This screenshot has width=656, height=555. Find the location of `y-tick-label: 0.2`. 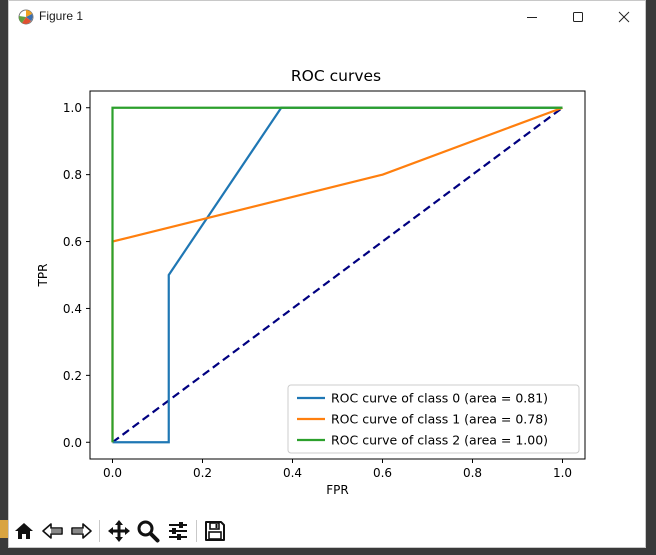

y-tick-label: 0.2 is located at coordinates (72, 376).